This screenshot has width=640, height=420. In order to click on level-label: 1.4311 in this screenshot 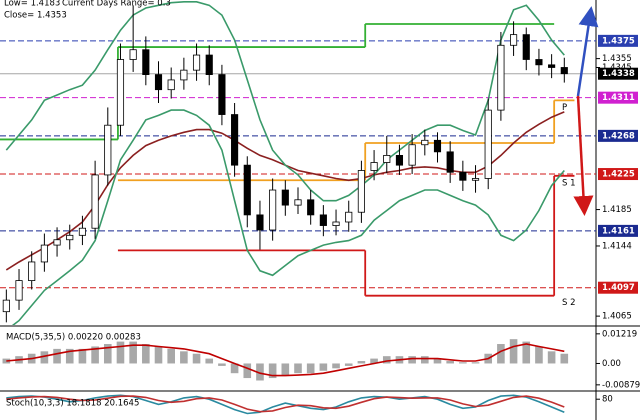, I will do `click(618, 98)`.